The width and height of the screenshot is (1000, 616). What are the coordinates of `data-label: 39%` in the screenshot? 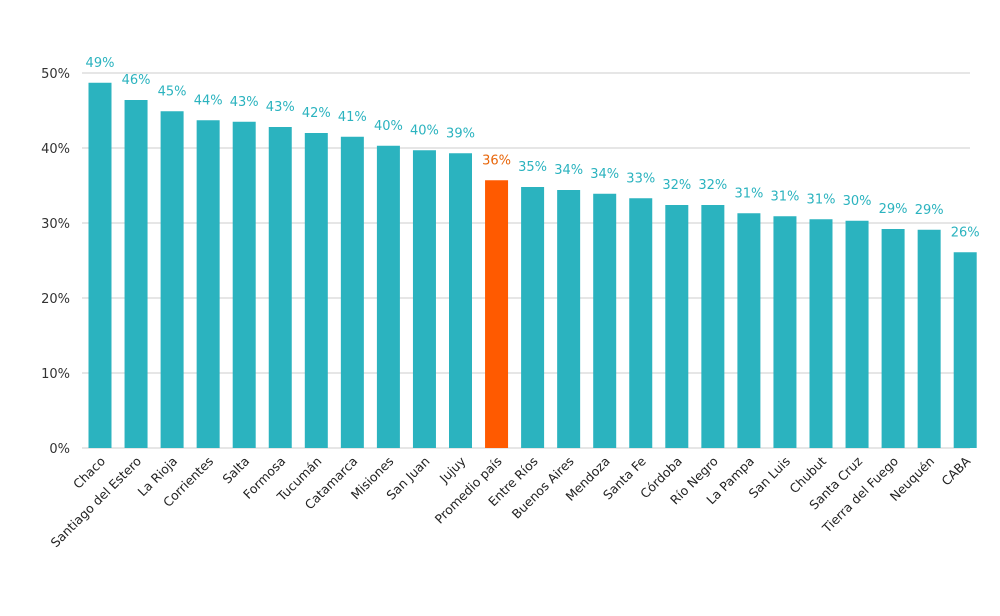 It's located at (460, 133).